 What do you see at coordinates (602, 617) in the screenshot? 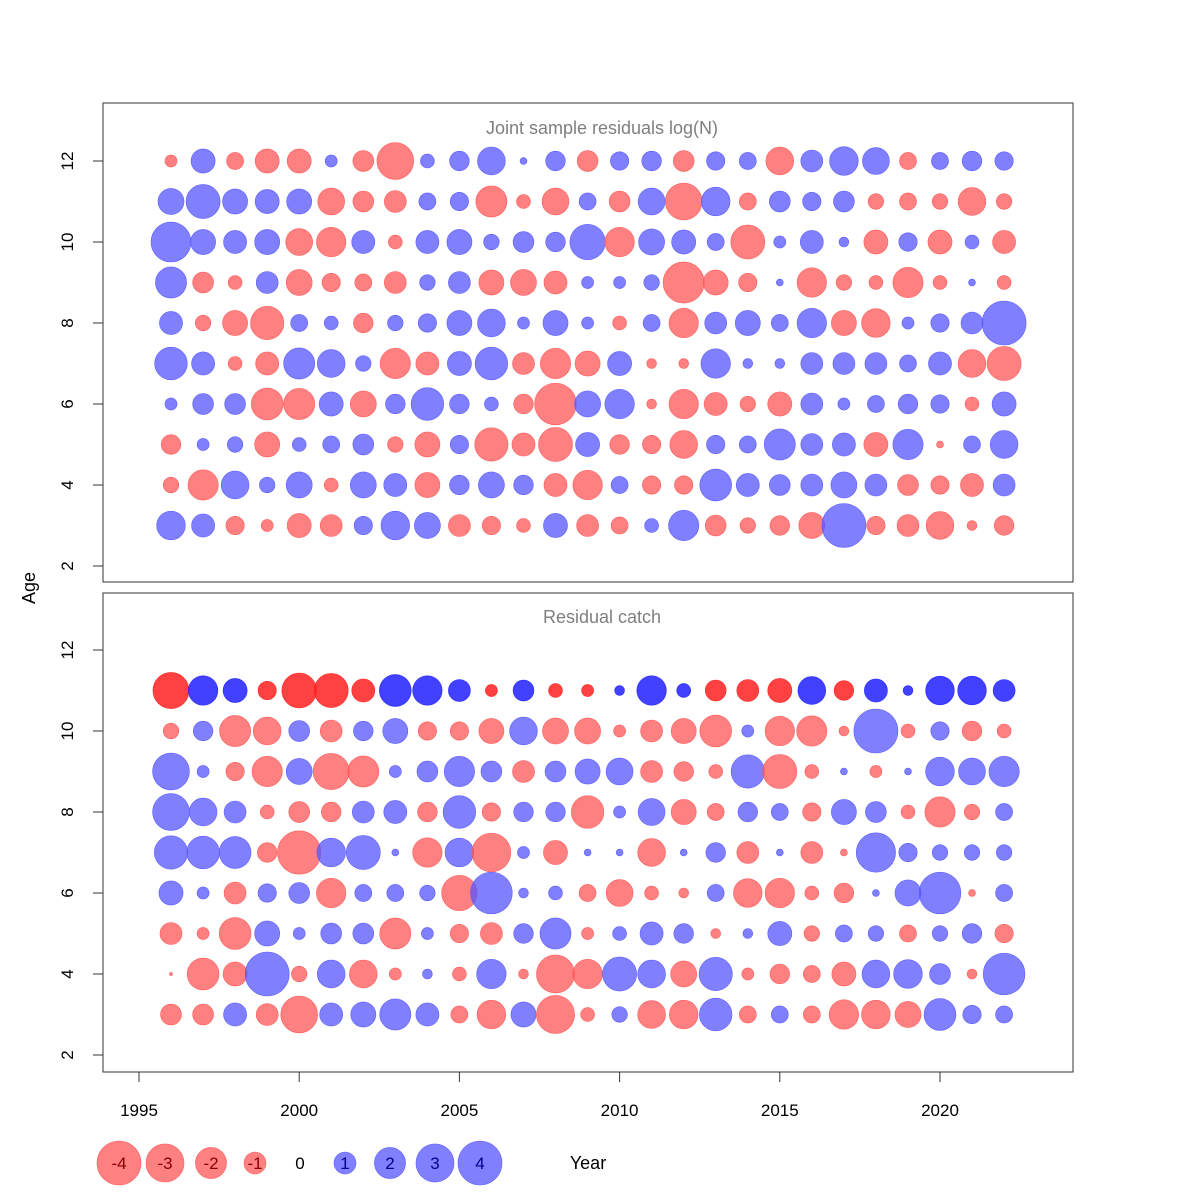
I see `panel-title: Residual catch` at bounding box center [602, 617].